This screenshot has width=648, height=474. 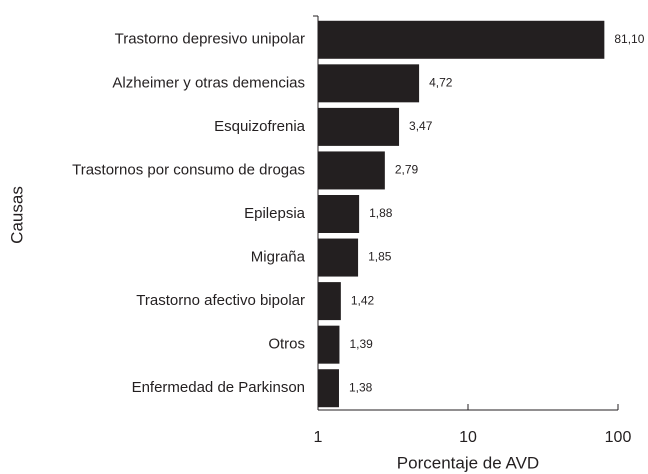 What do you see at coordinates (220, 300) in the screenshot?
I see `y-tick-label: Trastorno afectivo bipolar` at bounding box center [220, 300].